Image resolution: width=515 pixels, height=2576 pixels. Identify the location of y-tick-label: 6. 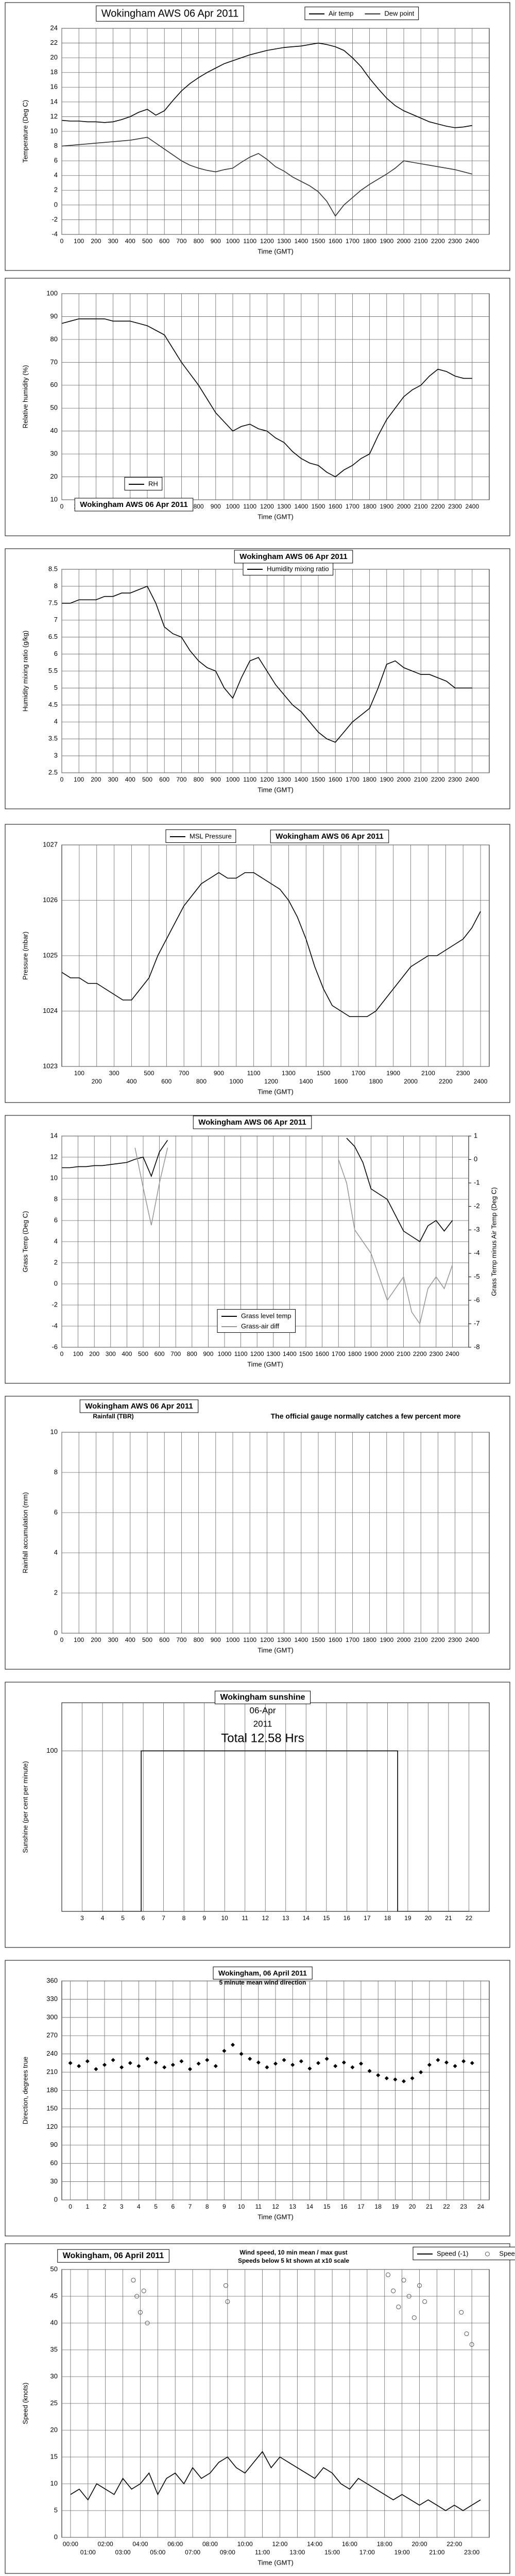
(56, 653).